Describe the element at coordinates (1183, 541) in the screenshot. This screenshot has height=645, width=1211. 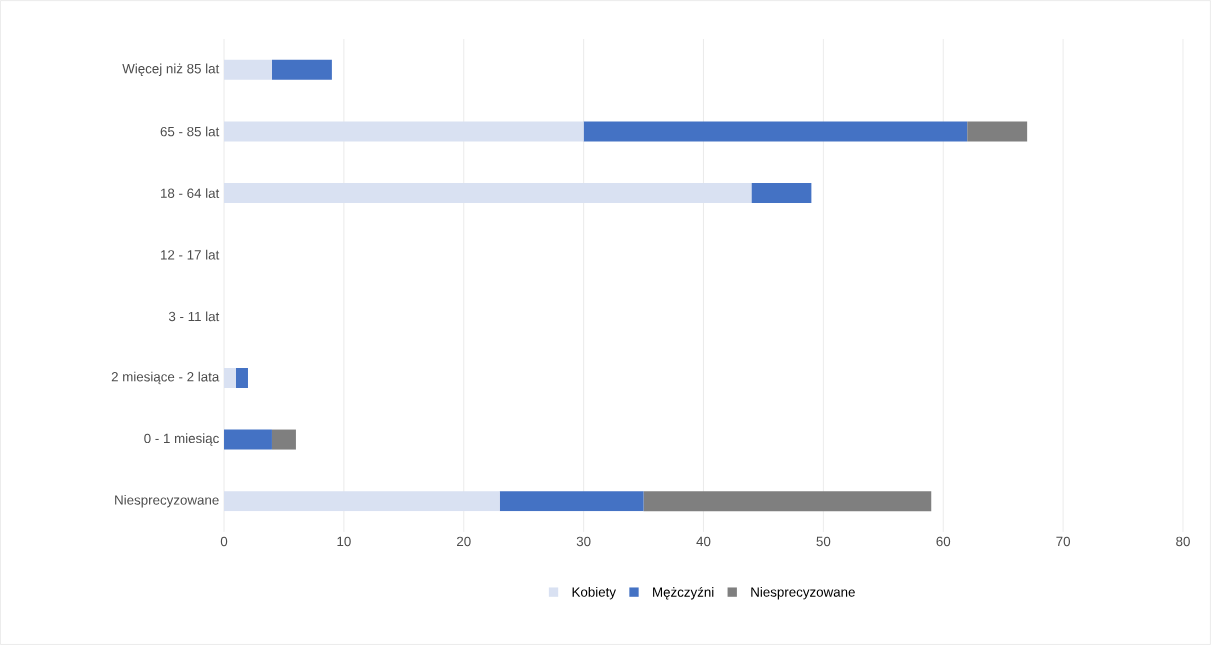
I see `x-tick-label: 80` at that location.